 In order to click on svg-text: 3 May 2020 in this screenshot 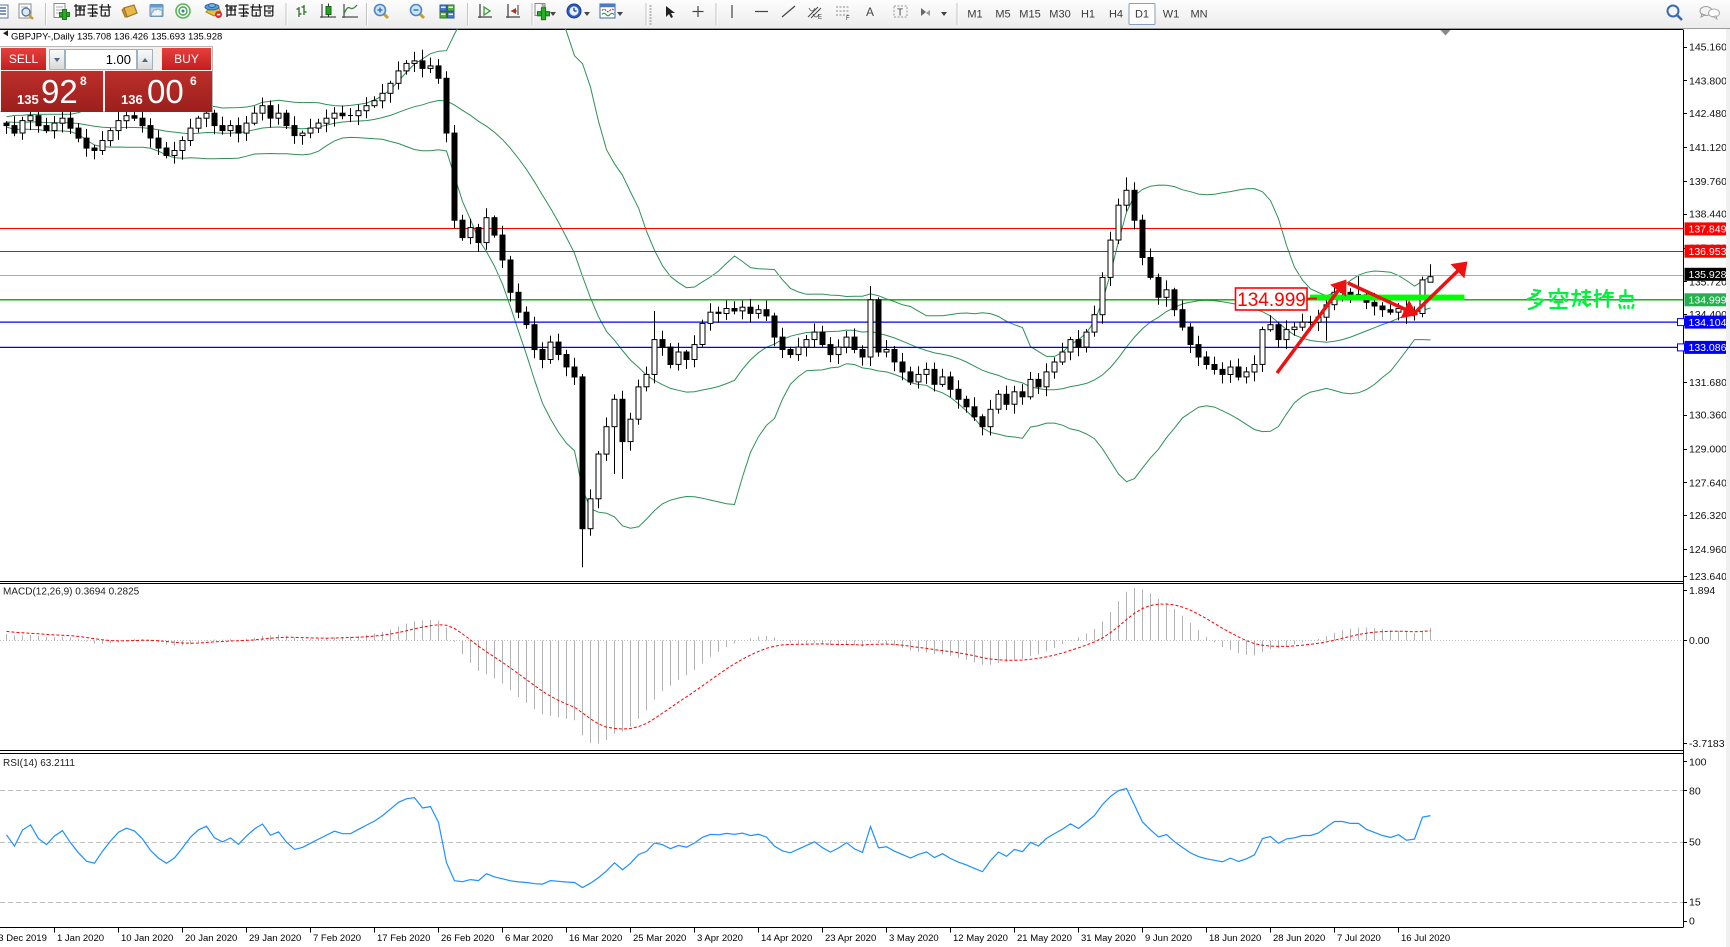, I will do `click(914, 938)`.